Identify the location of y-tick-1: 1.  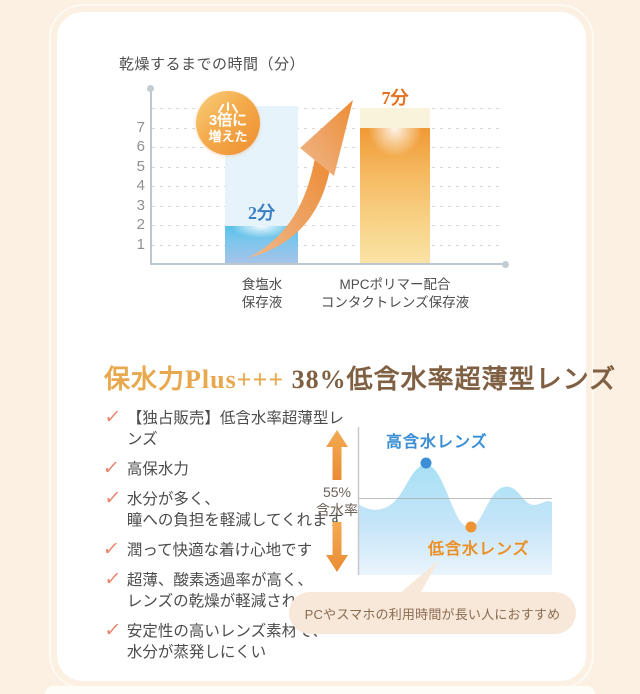
(140, 244).